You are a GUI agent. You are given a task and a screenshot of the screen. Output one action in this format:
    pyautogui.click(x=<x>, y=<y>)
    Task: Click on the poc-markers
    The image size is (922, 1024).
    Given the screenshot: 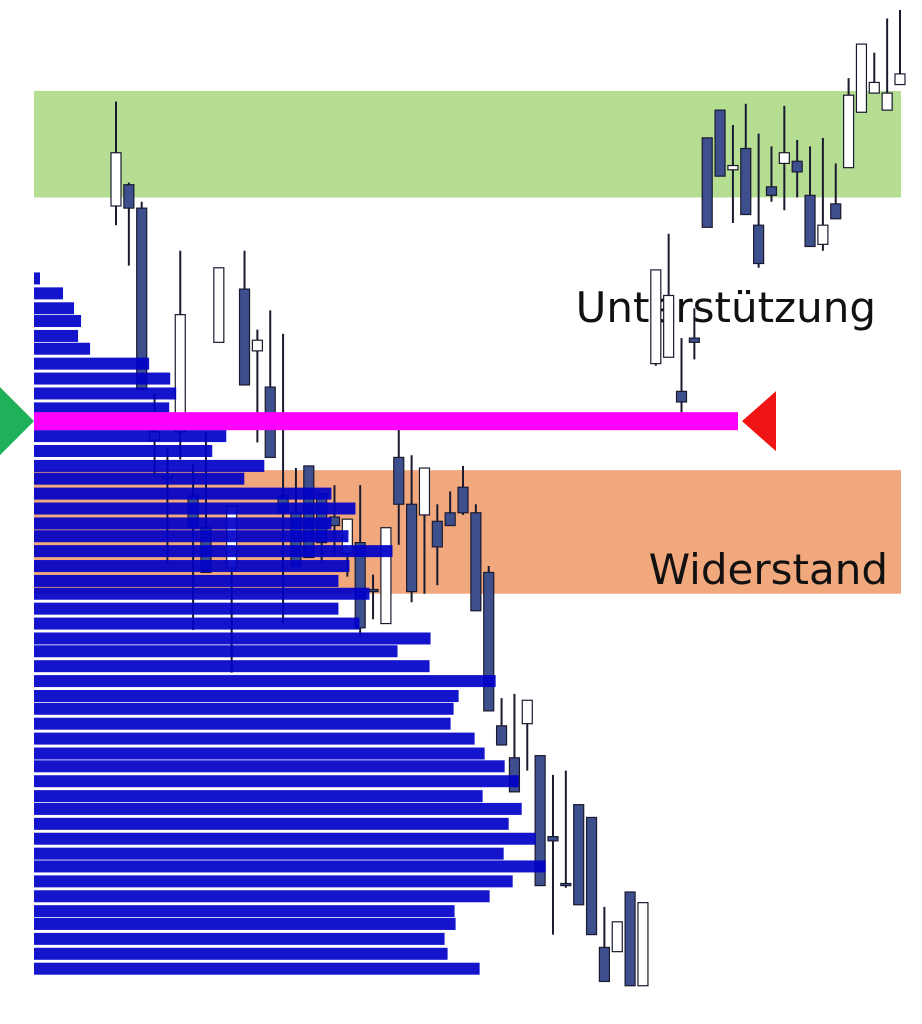 What is the action you would take?
    pyautogui.click(x=388, y=421)
    